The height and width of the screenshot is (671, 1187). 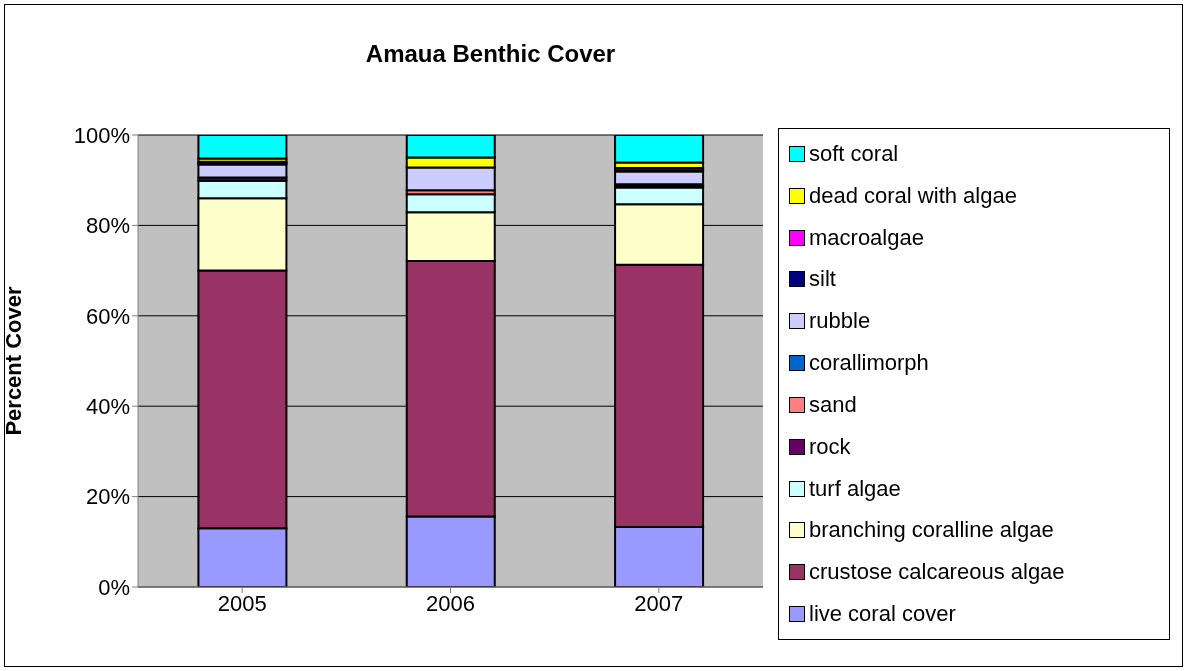 I want to click on chart-title: Amaua Benthic Cover, so click(x=490, y=54).